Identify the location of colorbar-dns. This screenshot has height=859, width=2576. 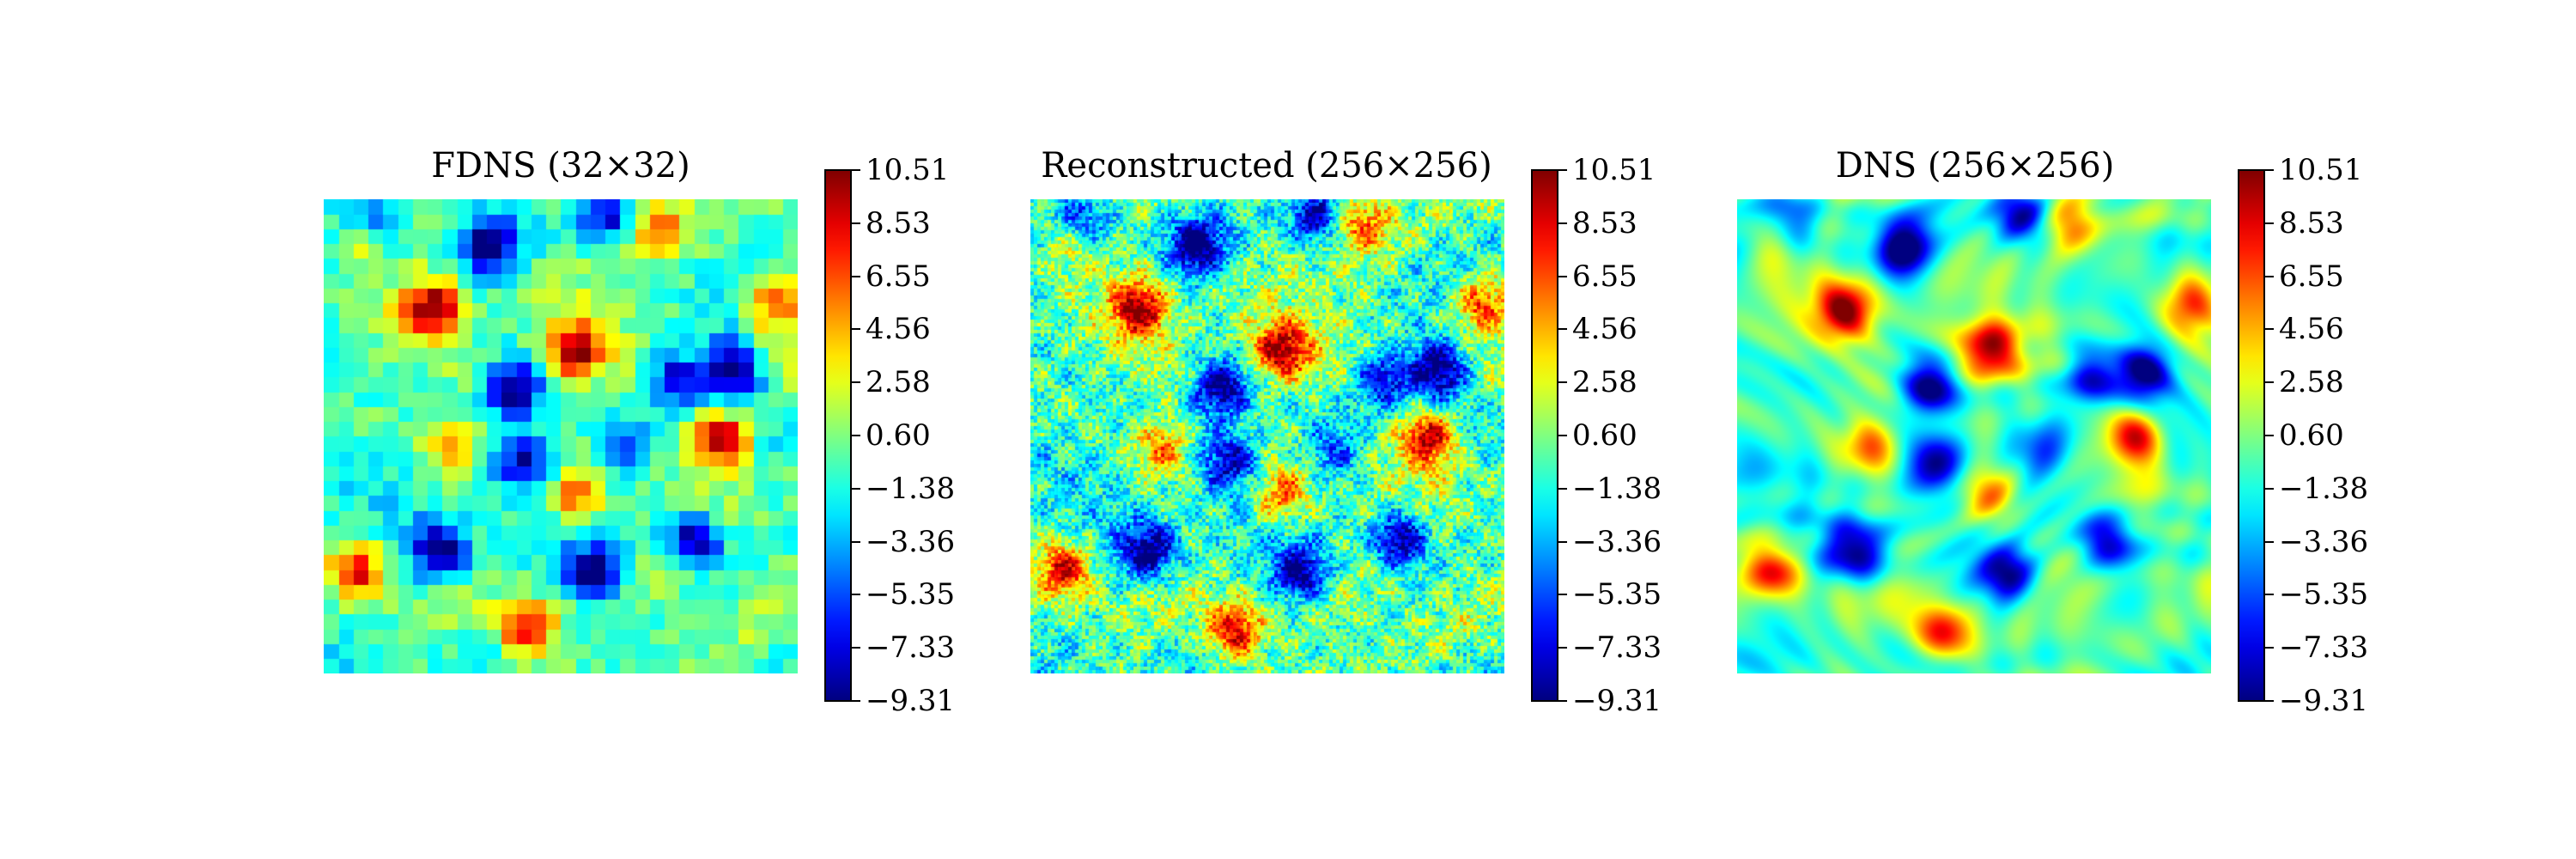
(2251, 435).